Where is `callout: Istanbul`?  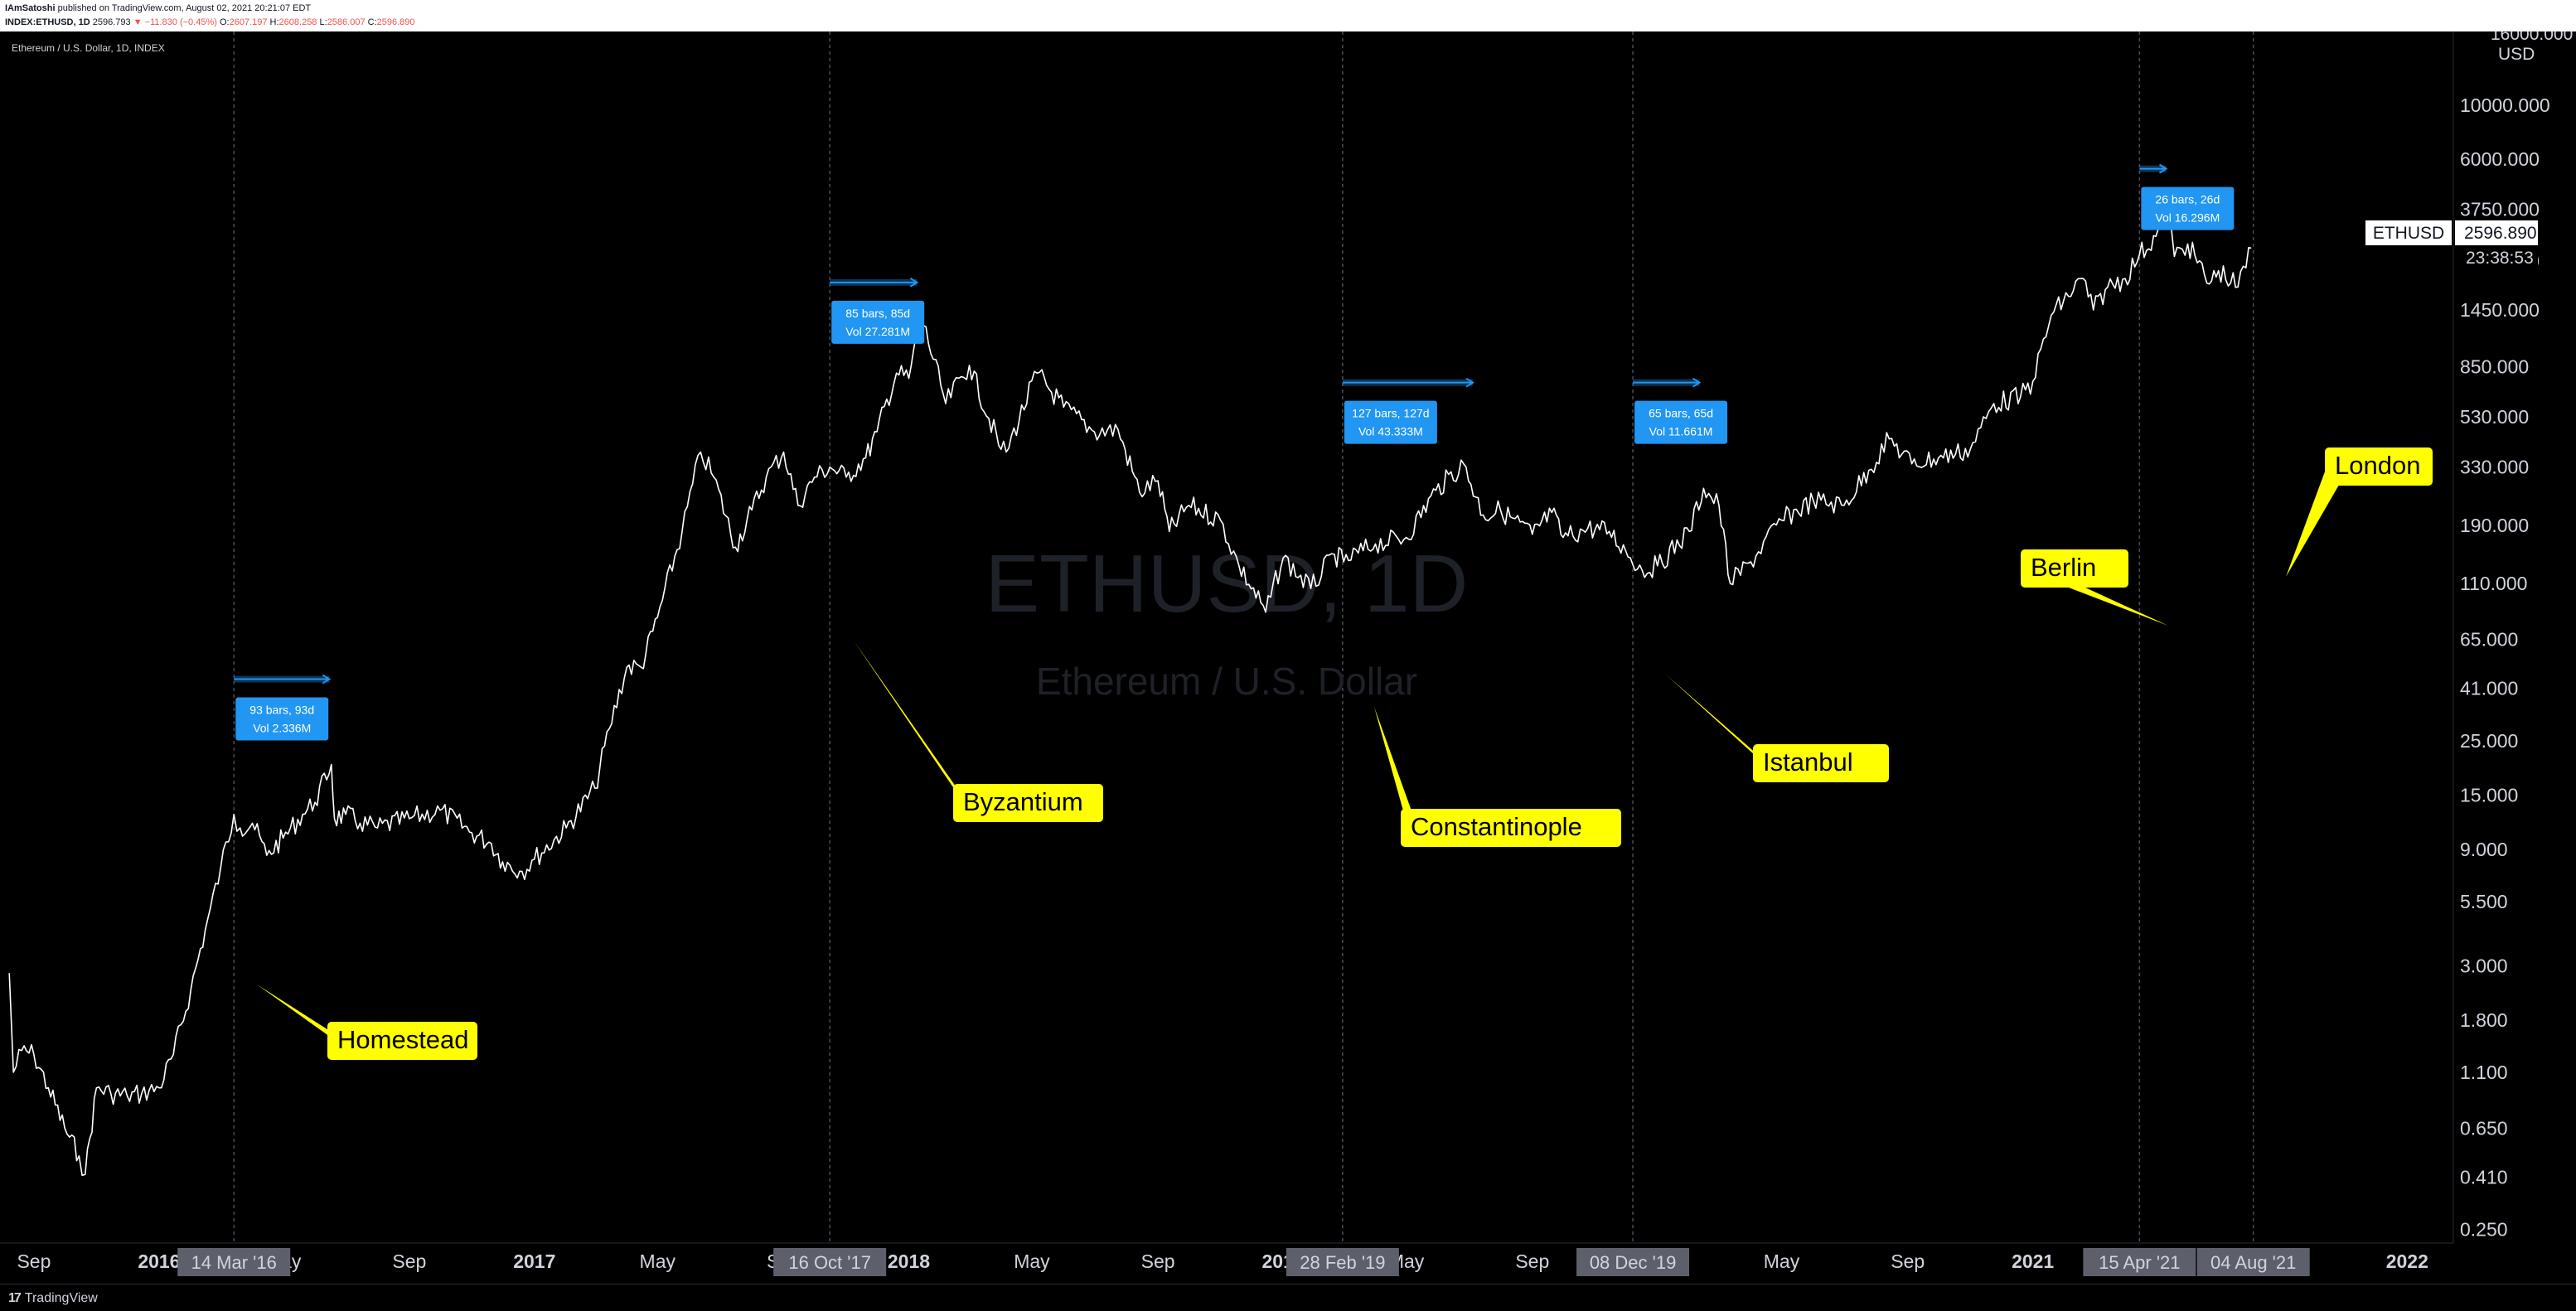
callout: Istanbul is located at coordinates (1777, 728).